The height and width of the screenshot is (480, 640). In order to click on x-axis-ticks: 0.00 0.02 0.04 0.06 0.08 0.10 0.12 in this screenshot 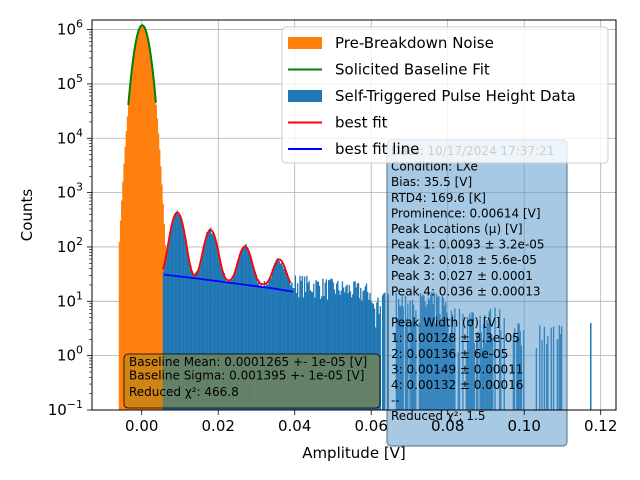, I will do `click(371, 422)`.